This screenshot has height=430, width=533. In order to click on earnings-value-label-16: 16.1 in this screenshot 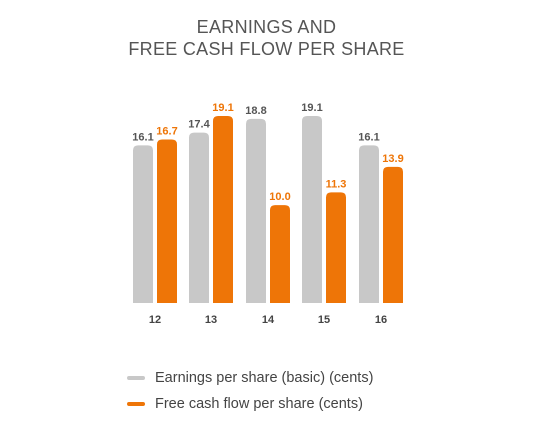, I will do `click(368, 137)`.